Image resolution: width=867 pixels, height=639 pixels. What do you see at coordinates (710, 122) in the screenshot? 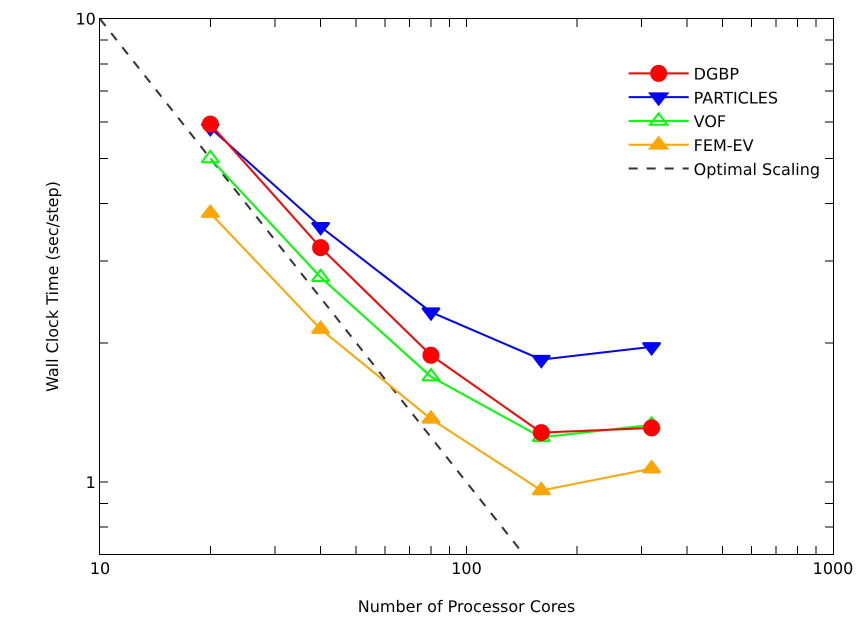
I see `legend-label: VOF` at bounding box center [710, 122].